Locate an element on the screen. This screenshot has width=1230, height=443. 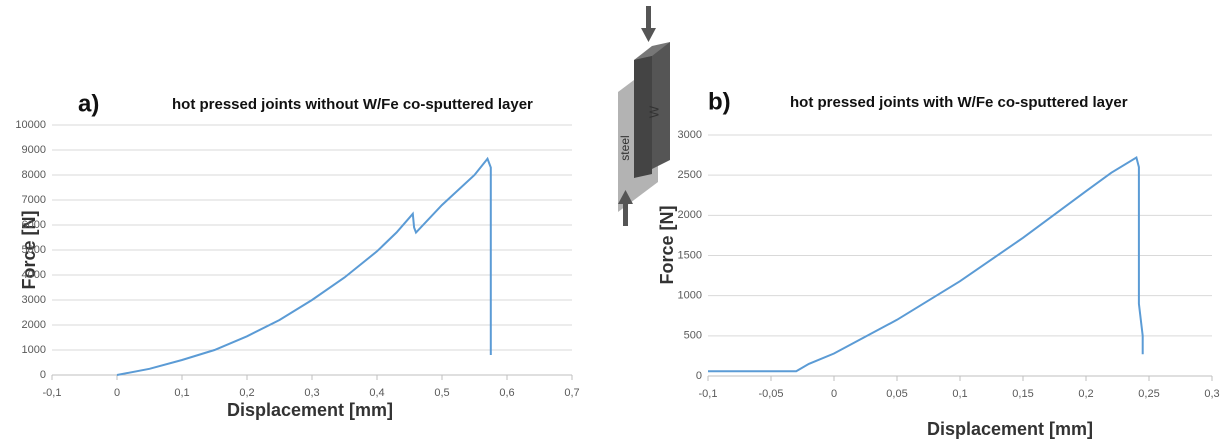
arrow-bottom-head is located at coordinates (625, 197).